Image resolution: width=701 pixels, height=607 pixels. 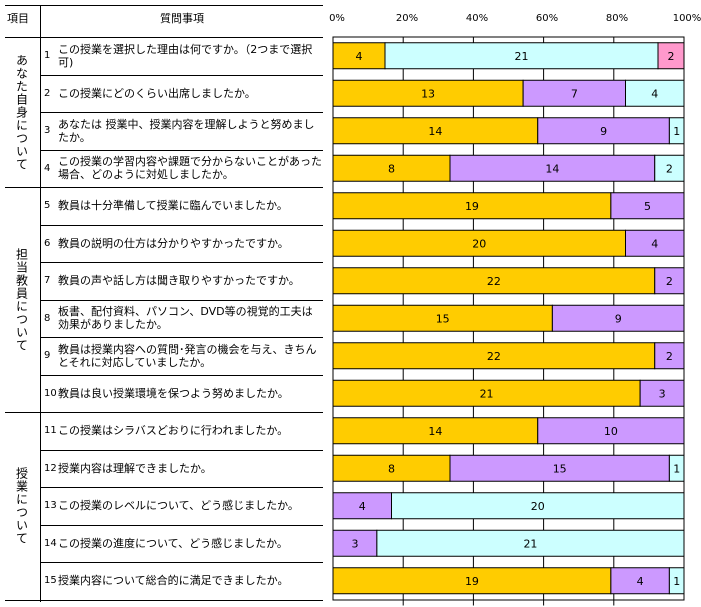 I want to click on question-number: 12, so click(x=50, y=468).